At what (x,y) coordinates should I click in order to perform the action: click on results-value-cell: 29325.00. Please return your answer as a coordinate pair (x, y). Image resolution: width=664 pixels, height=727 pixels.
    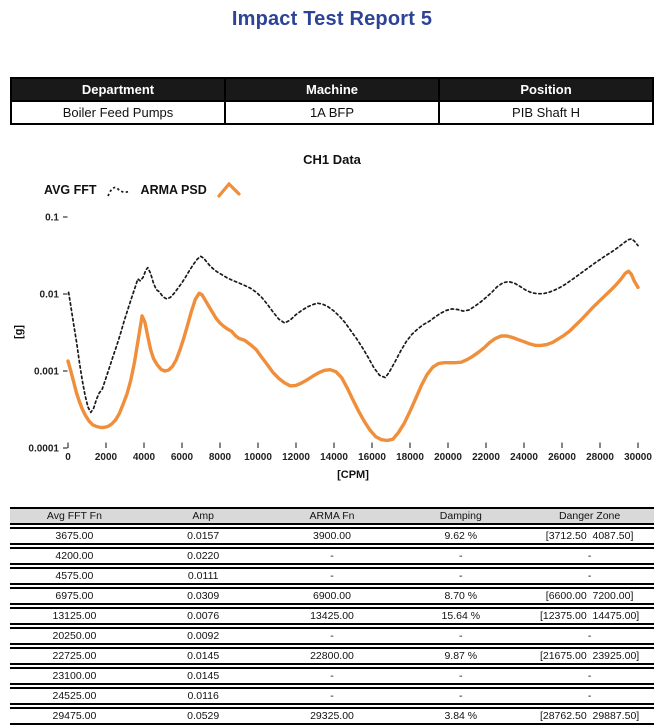
    Looking at the image, I should click on (332, 716).